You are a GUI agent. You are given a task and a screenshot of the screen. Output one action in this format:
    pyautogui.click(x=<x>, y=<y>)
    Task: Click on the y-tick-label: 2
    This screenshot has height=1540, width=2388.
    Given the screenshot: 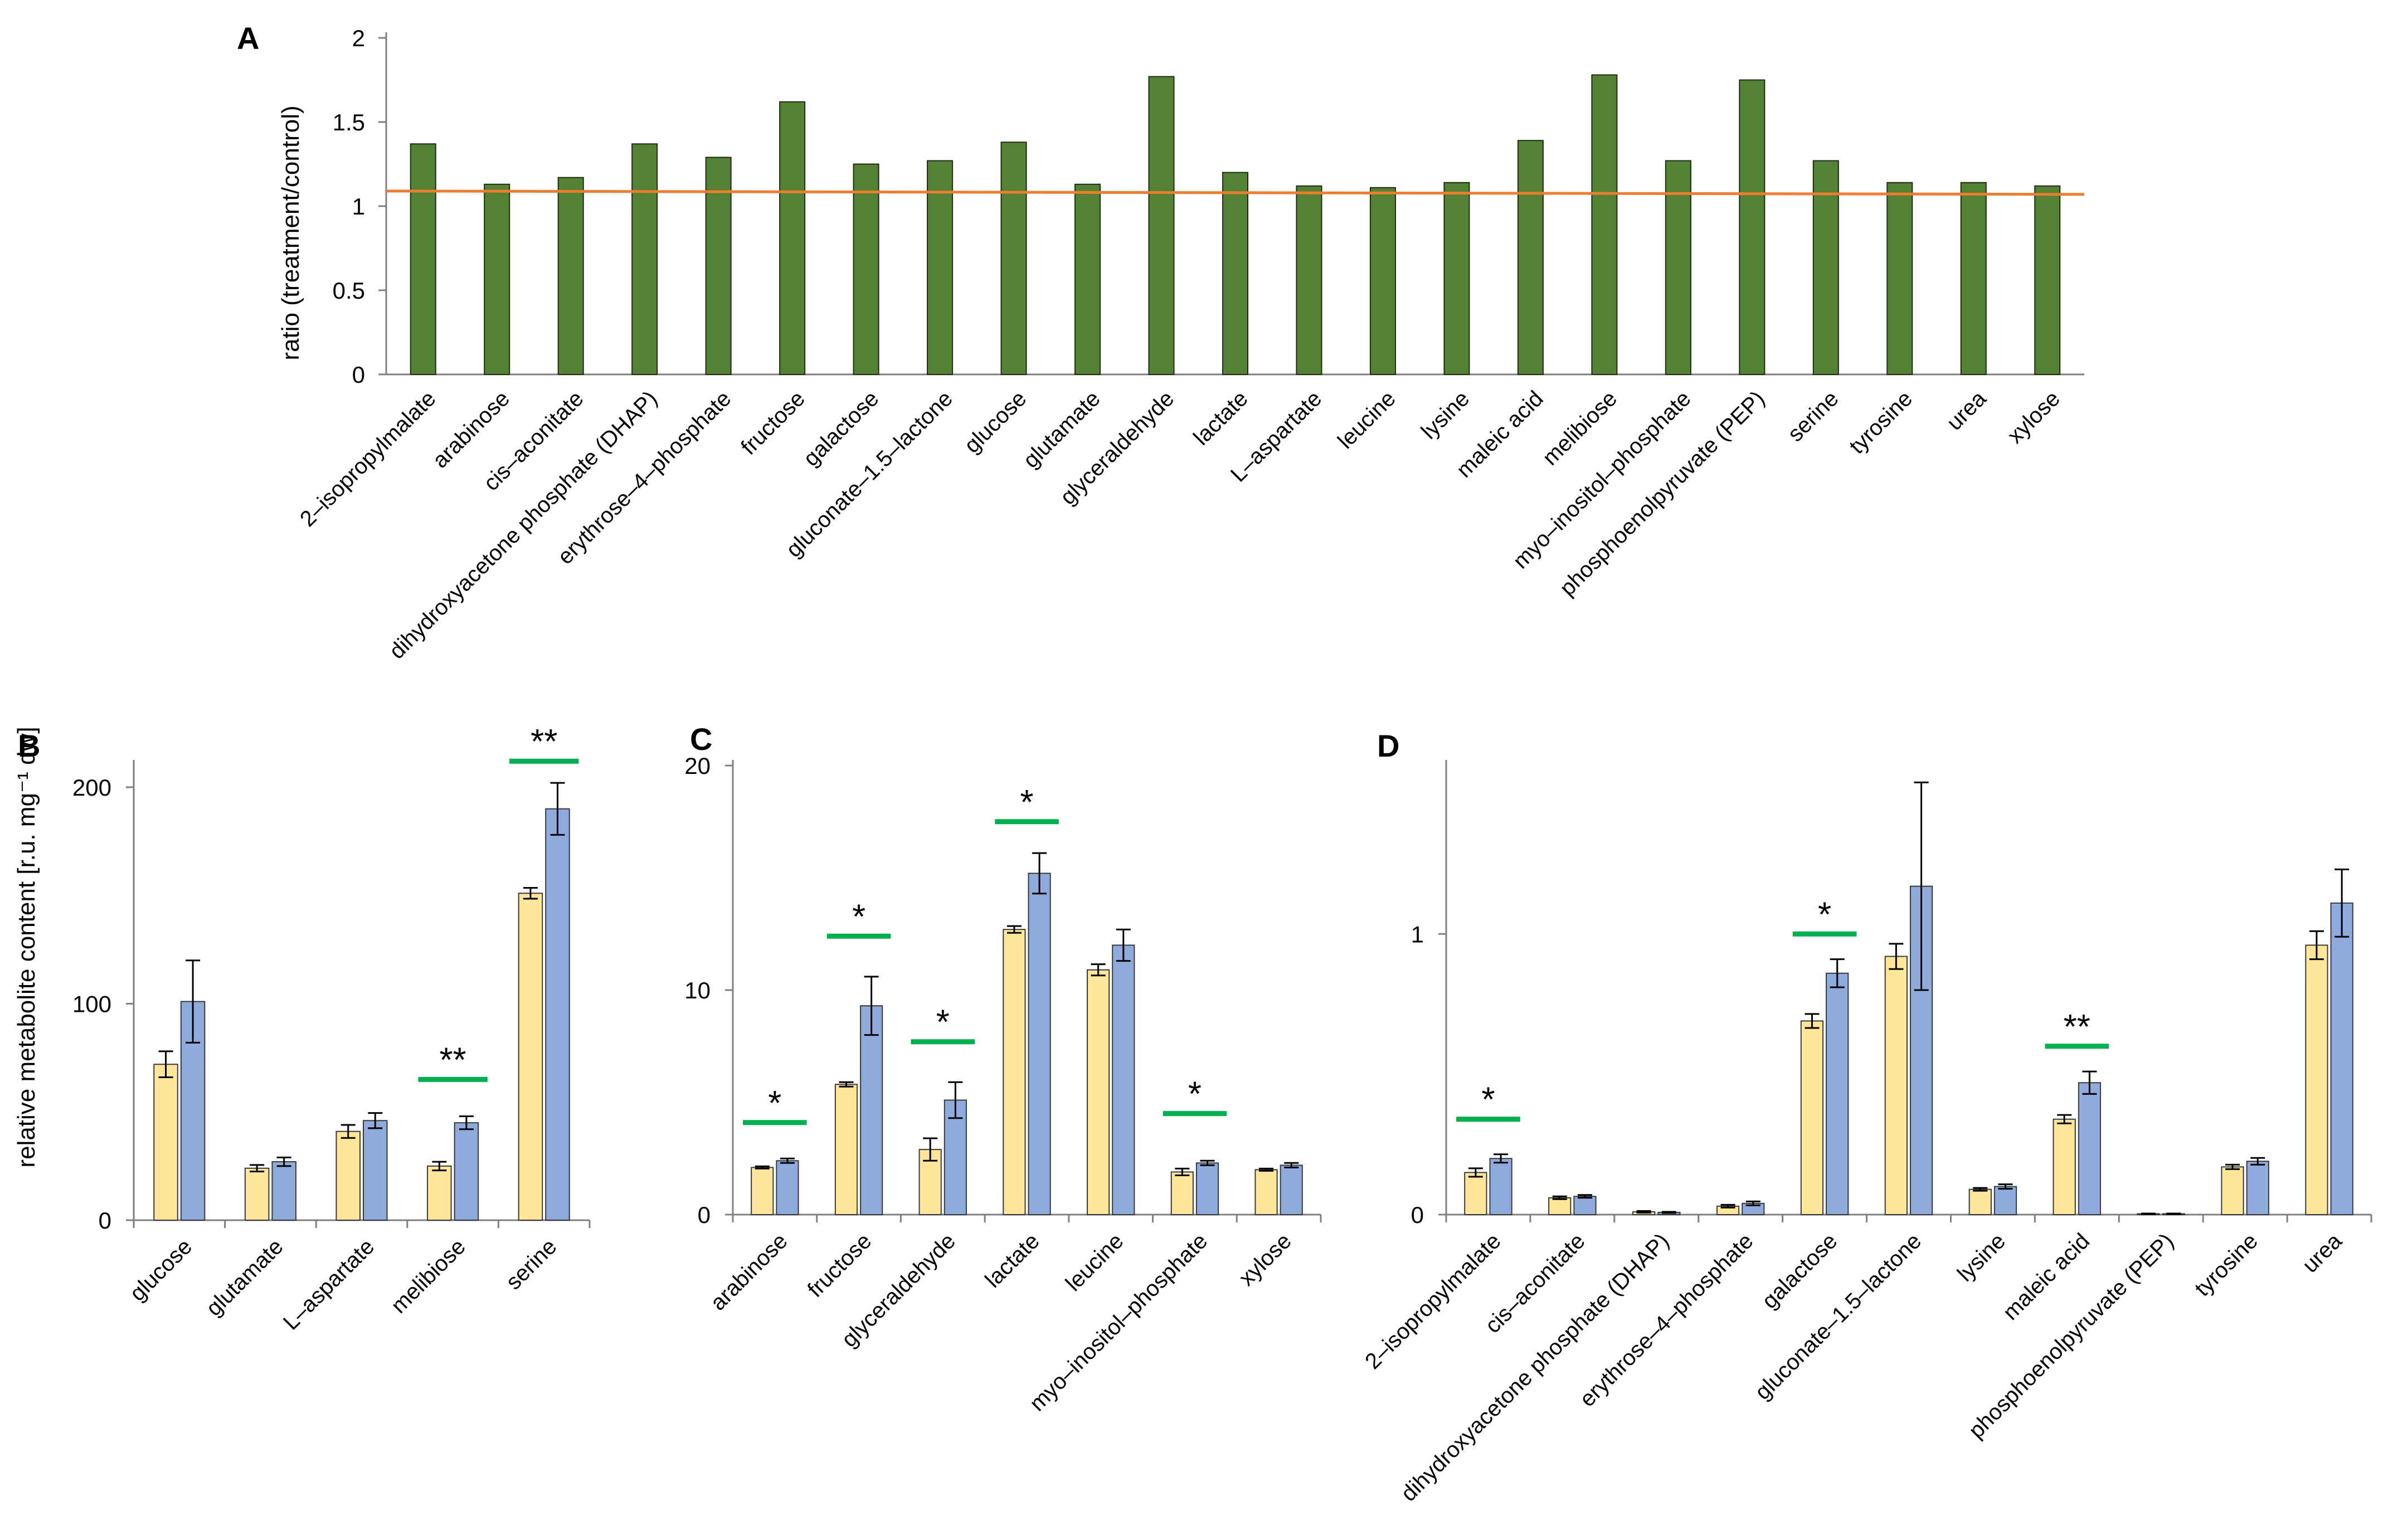 What is the action you would take?
    pyautogui.click(x=359, y=38)
    